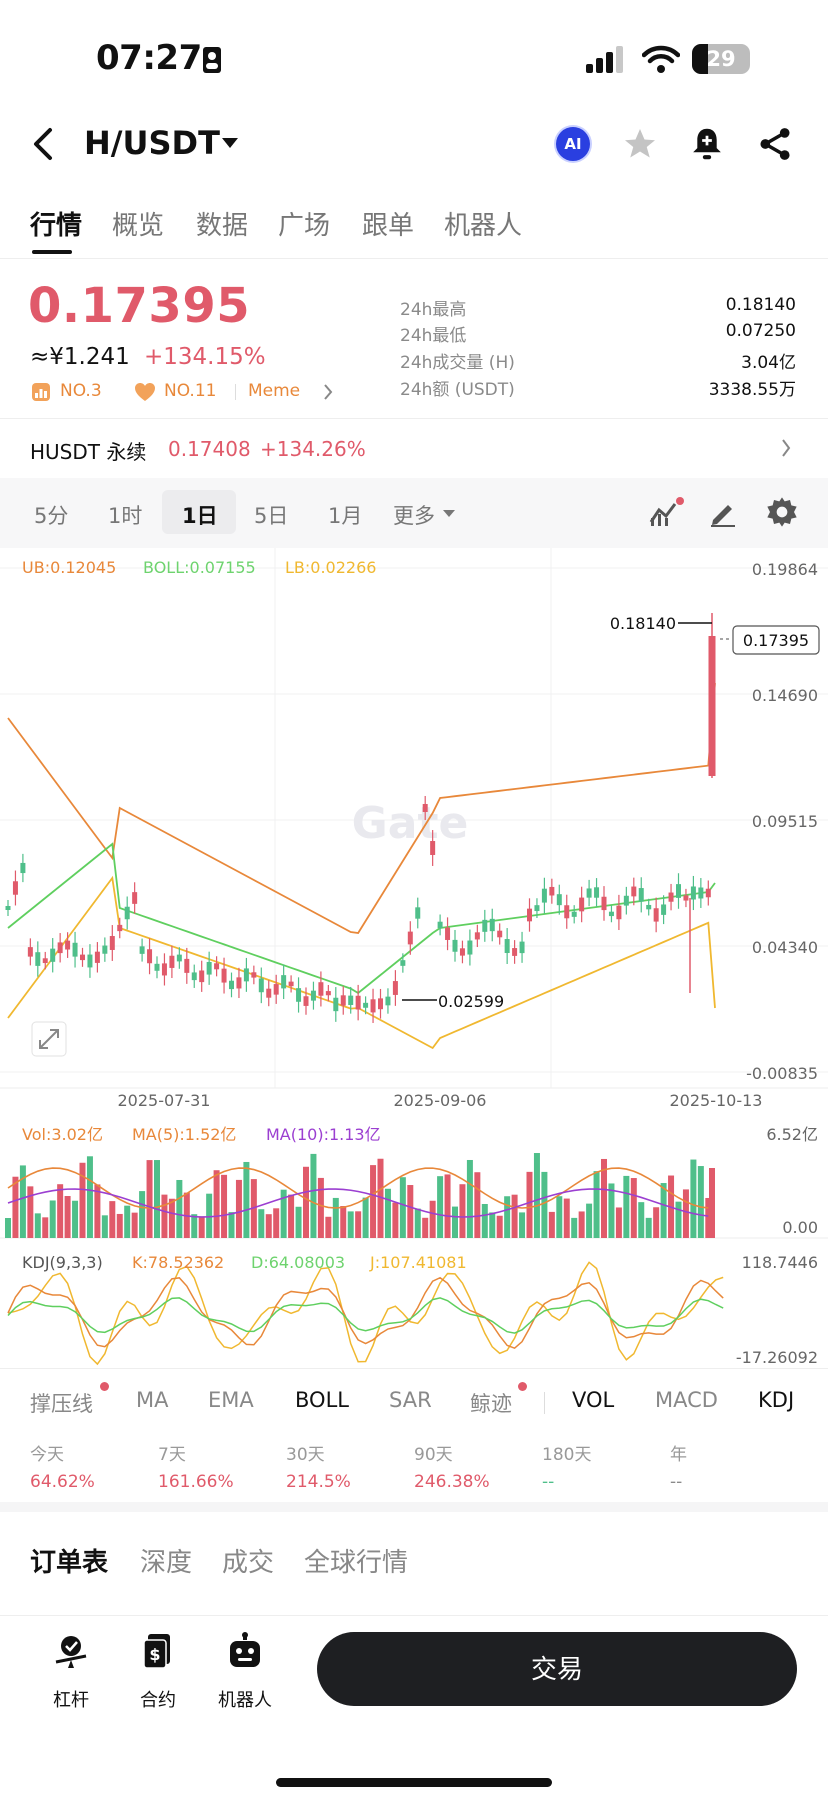 This screenshot has height=1800, width=828. I want to click on price-alert-bell-icon, so click(707, 144).